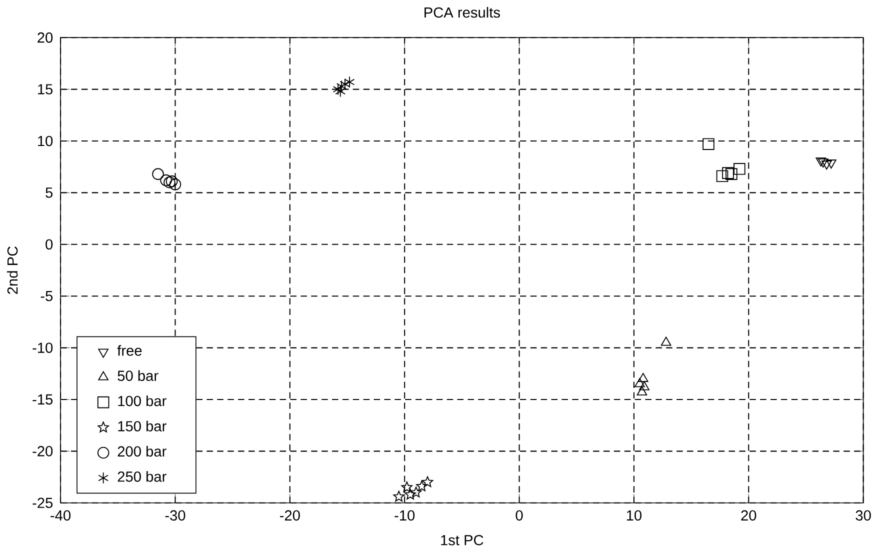 The width and height of the screenshot is (893, 552). I want to click on y-tick-label: 15, so click(45, 89).